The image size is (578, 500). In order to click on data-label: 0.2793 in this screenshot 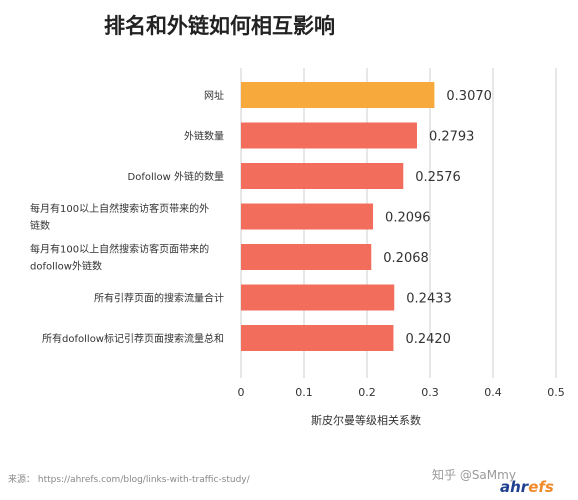, I will do `click(452, 137)`.